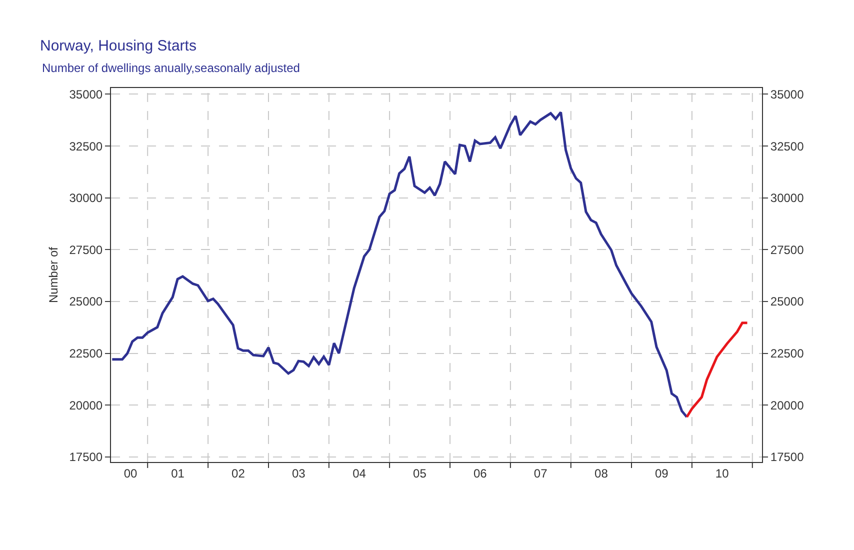 This screenshot has width=854, height=550. Describe the element at coordinates (787, 301) in the screenshot. I see `y2-tick-label: 25000` at that location.